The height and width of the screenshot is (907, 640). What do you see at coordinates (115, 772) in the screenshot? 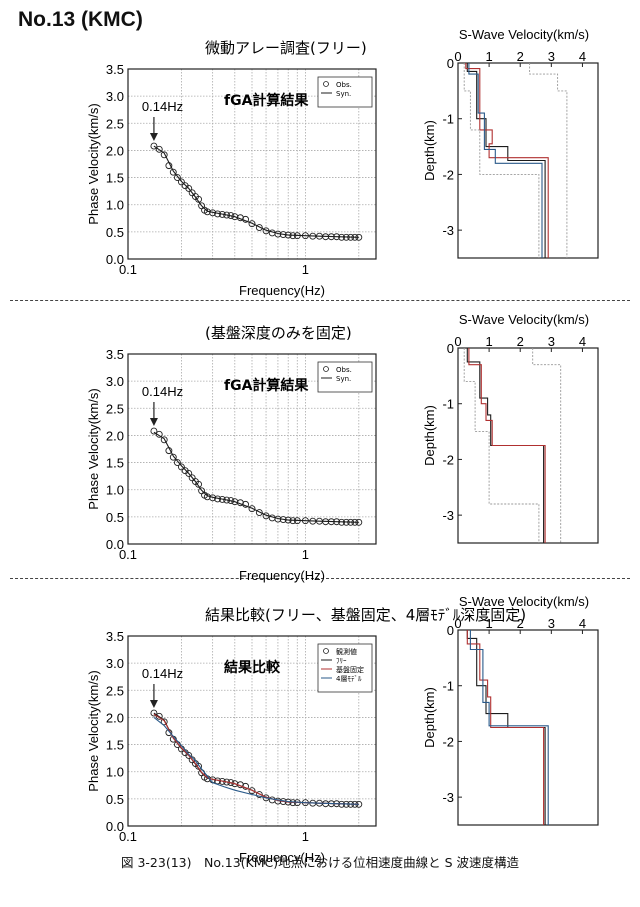
I see `y-tick-label: 1.0` at bounding box center [115, 772].